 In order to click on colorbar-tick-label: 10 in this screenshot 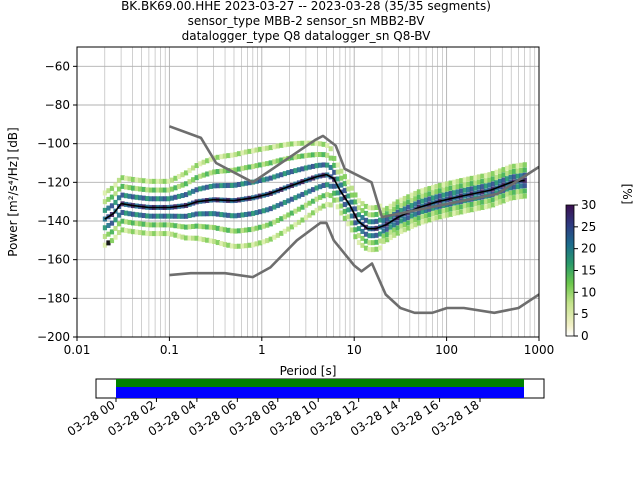, I will do `click(588, 292)`.